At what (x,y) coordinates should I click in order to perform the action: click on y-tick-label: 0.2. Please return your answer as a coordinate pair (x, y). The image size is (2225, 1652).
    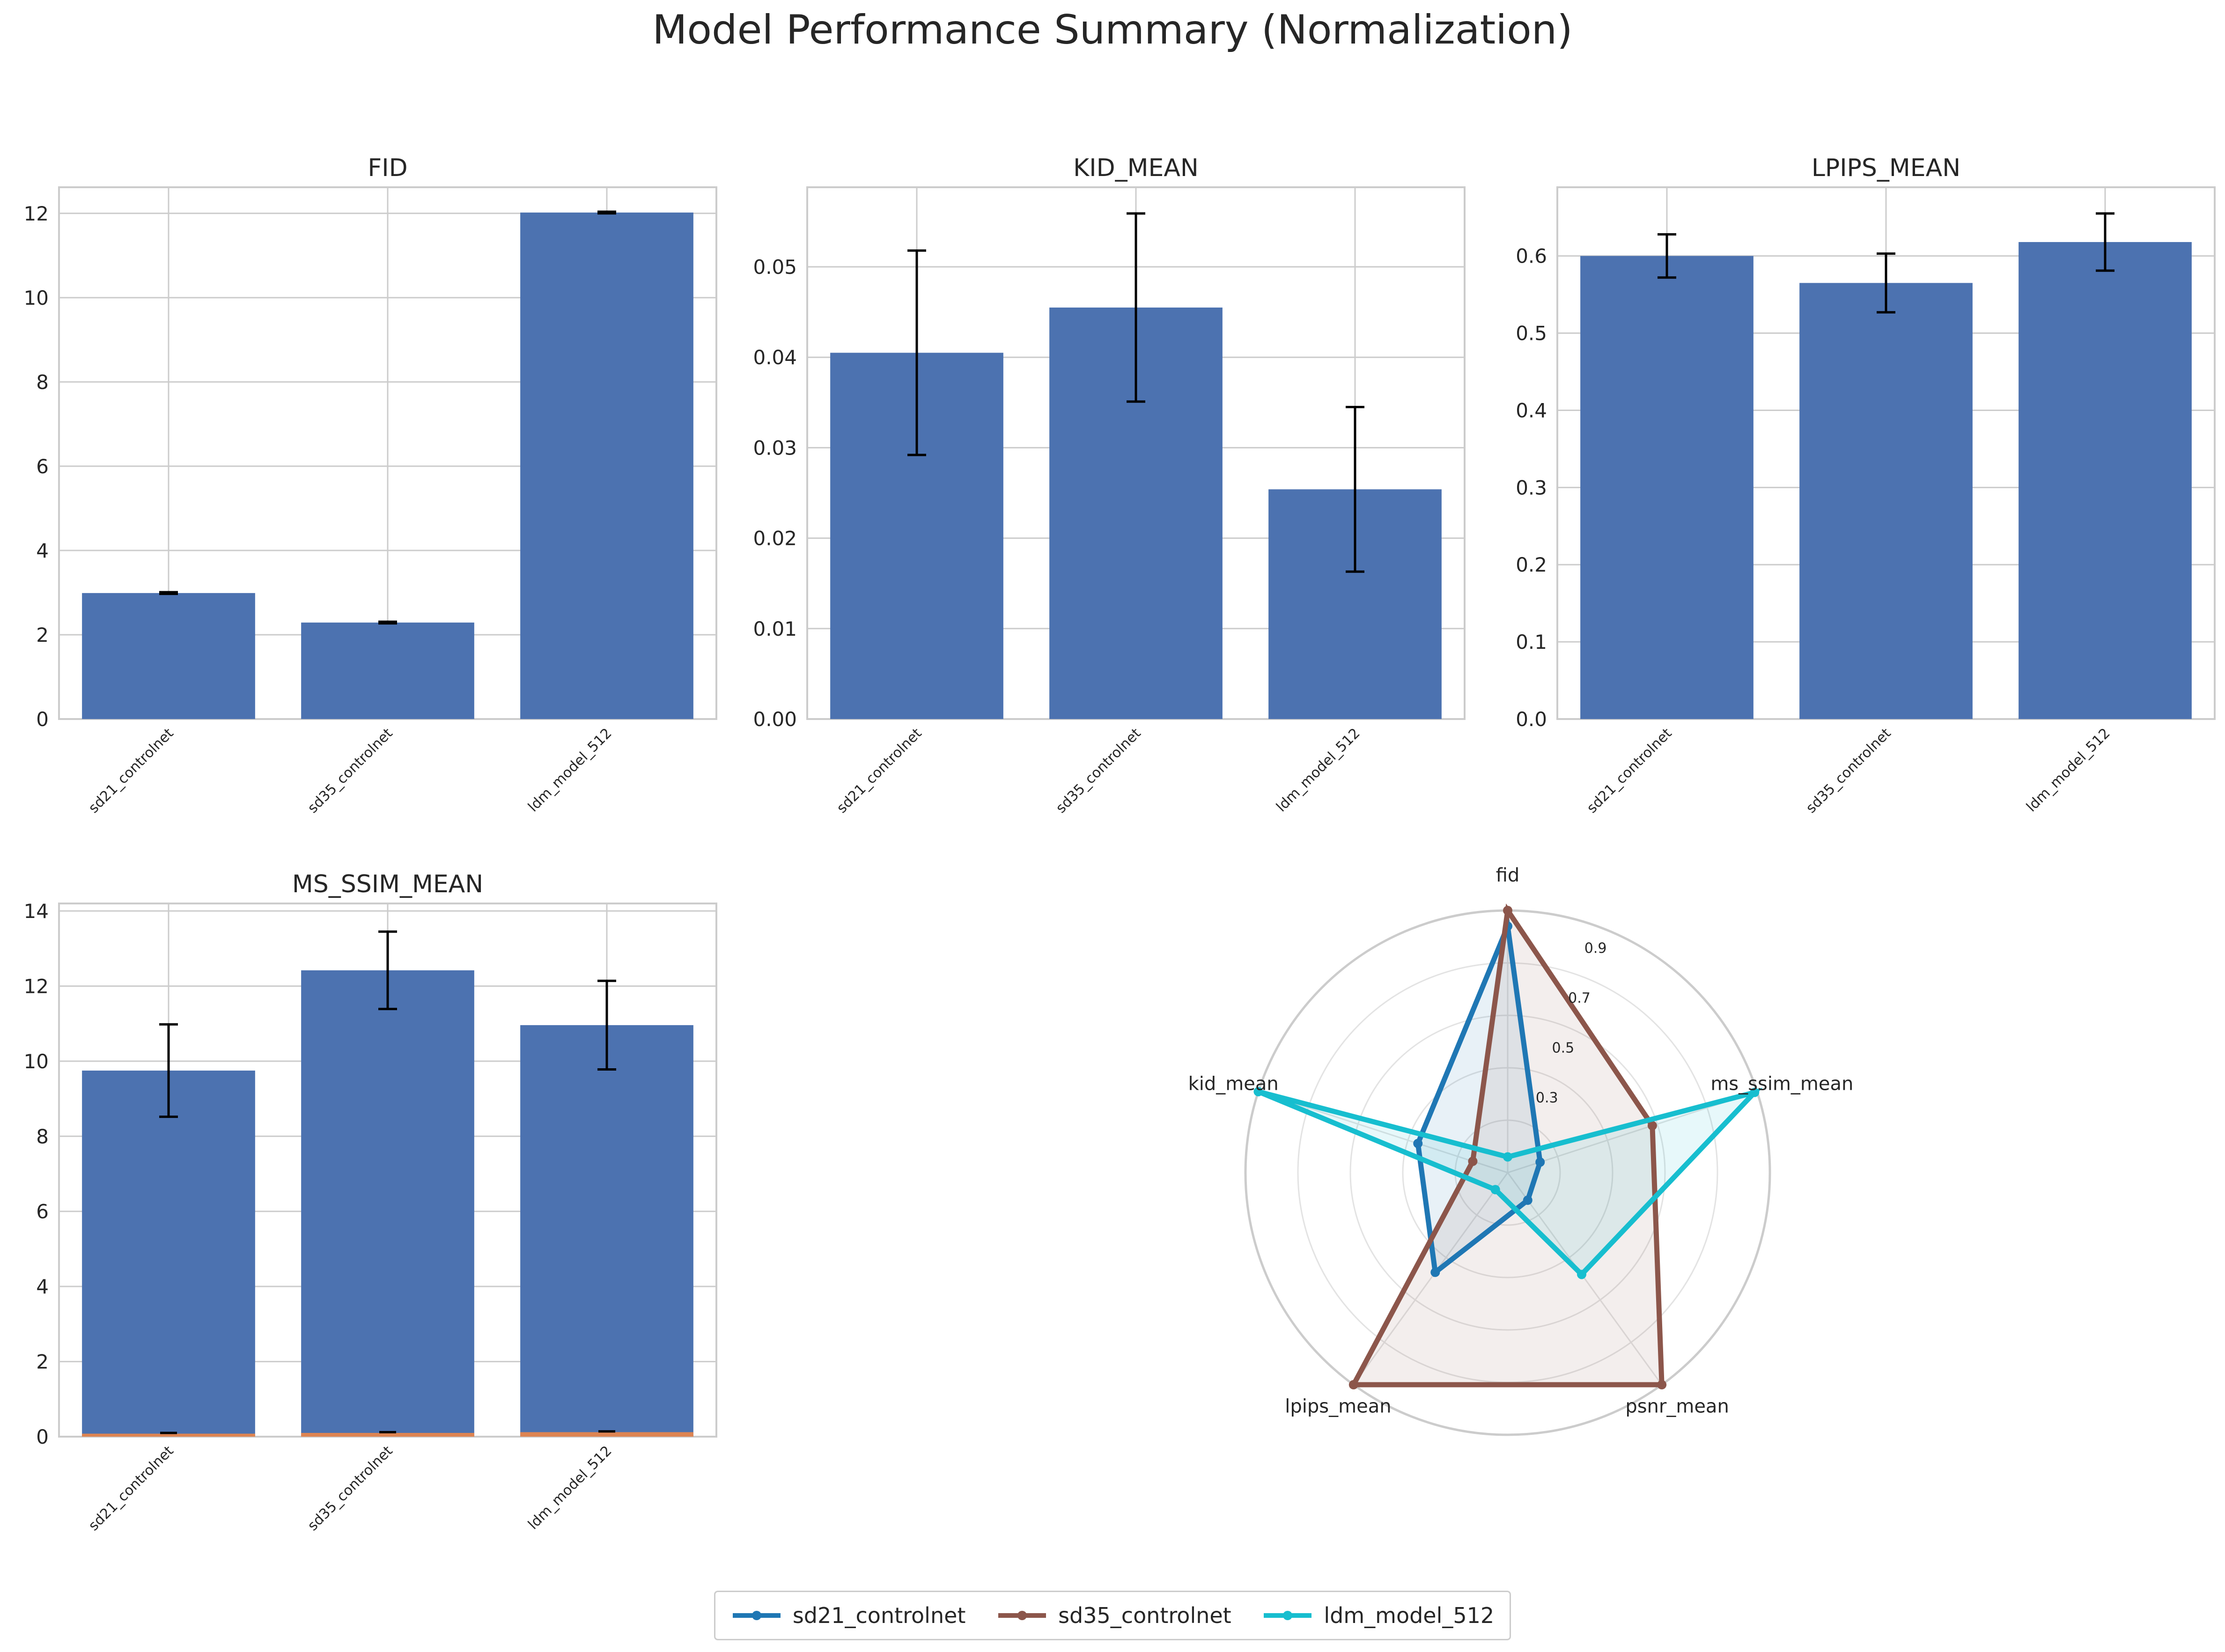
    Looking at the image, I should click on (1531, 564).